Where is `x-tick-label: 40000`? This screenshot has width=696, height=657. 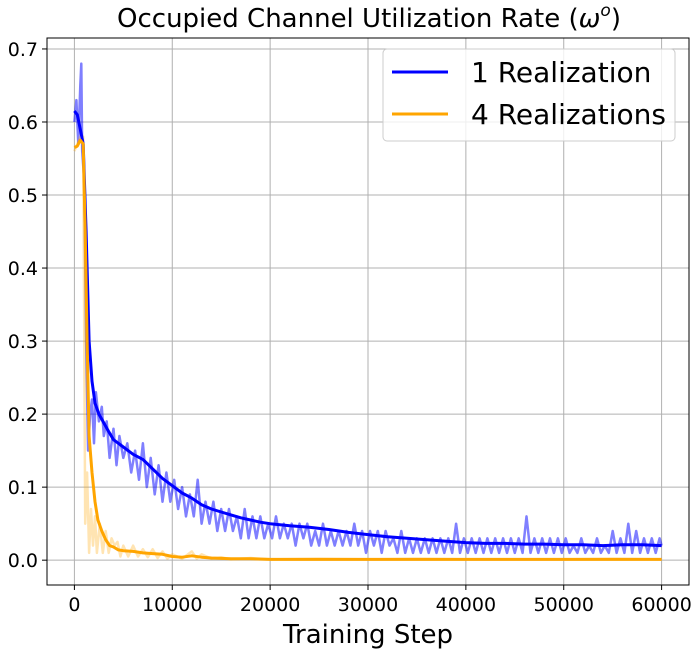
x-tick-label: 40000 is located at coordinates (466, 605).